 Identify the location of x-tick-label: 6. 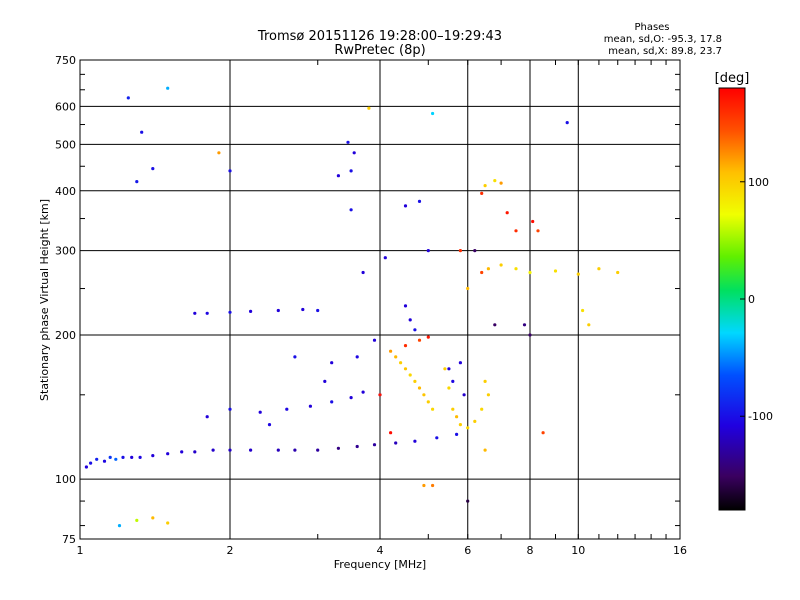
(467, 550).